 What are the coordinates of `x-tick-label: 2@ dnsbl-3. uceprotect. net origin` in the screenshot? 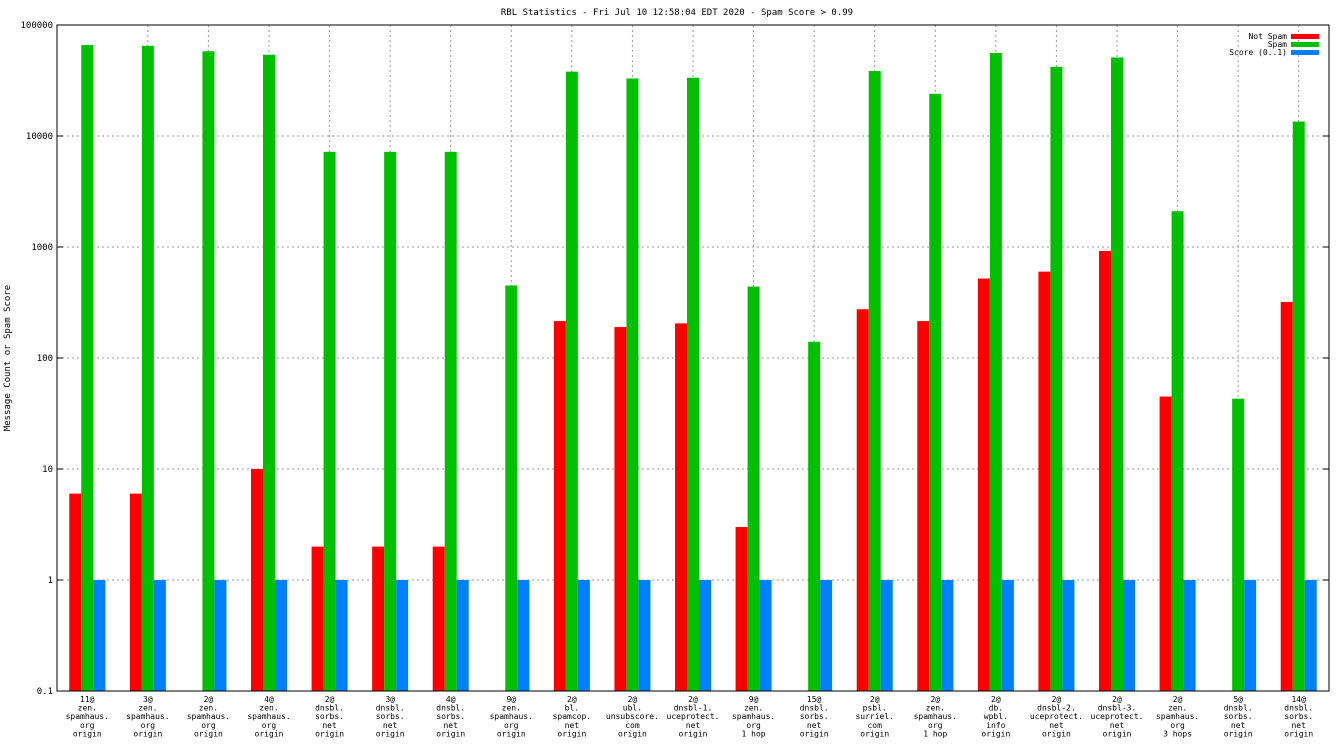 It's located at (1117, 716).